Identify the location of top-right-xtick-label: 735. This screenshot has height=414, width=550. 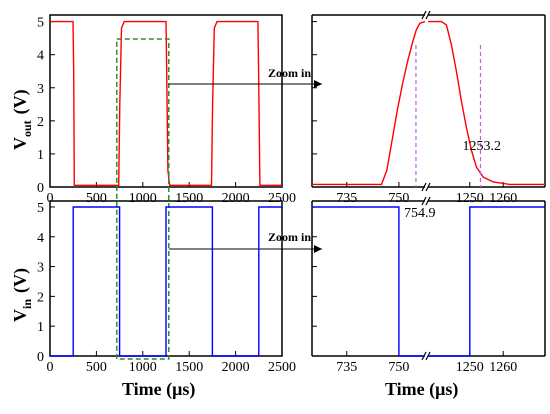
(346, 198).